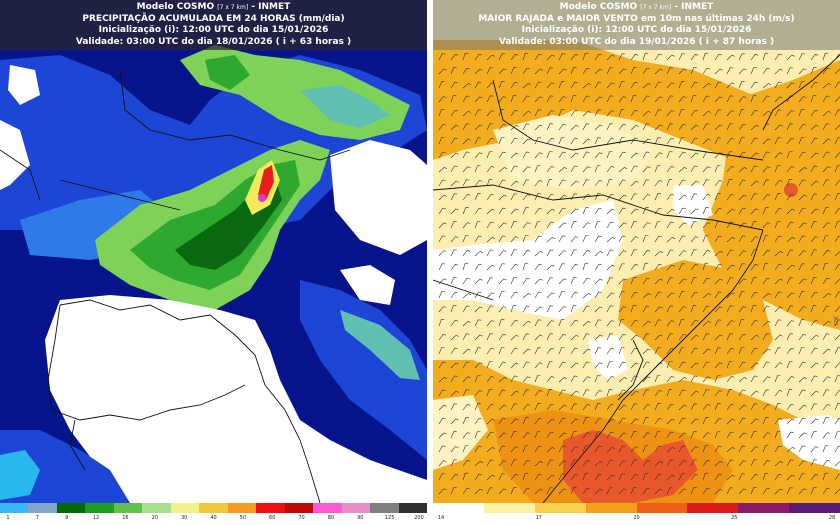 The height and width of the screenshot is (525, 840). Describe the element at coordinates (154, 518) in the screenshot. I see `legend-label: 20` at that location.